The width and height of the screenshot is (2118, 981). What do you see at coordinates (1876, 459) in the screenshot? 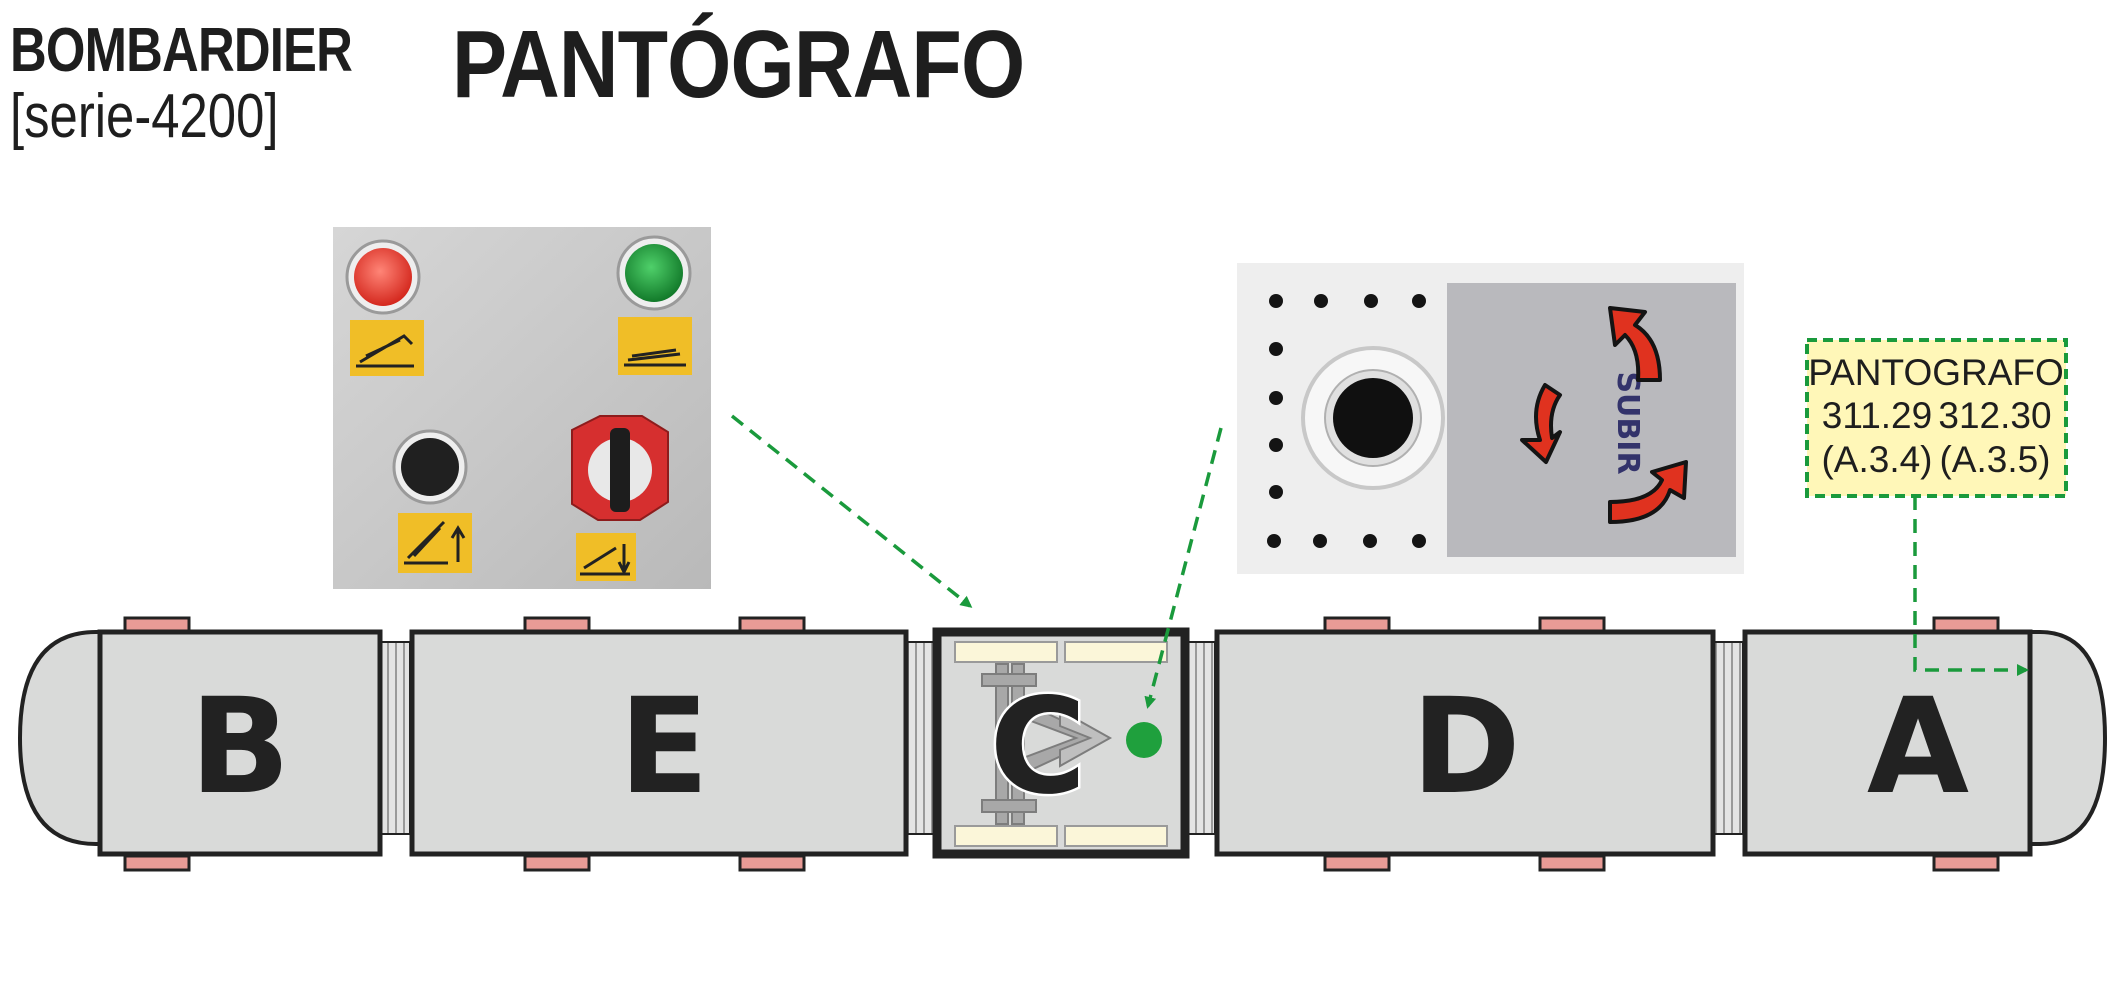
I see `infobox-ref-1: (A.3.4)` at bounding box center [1876, 459].